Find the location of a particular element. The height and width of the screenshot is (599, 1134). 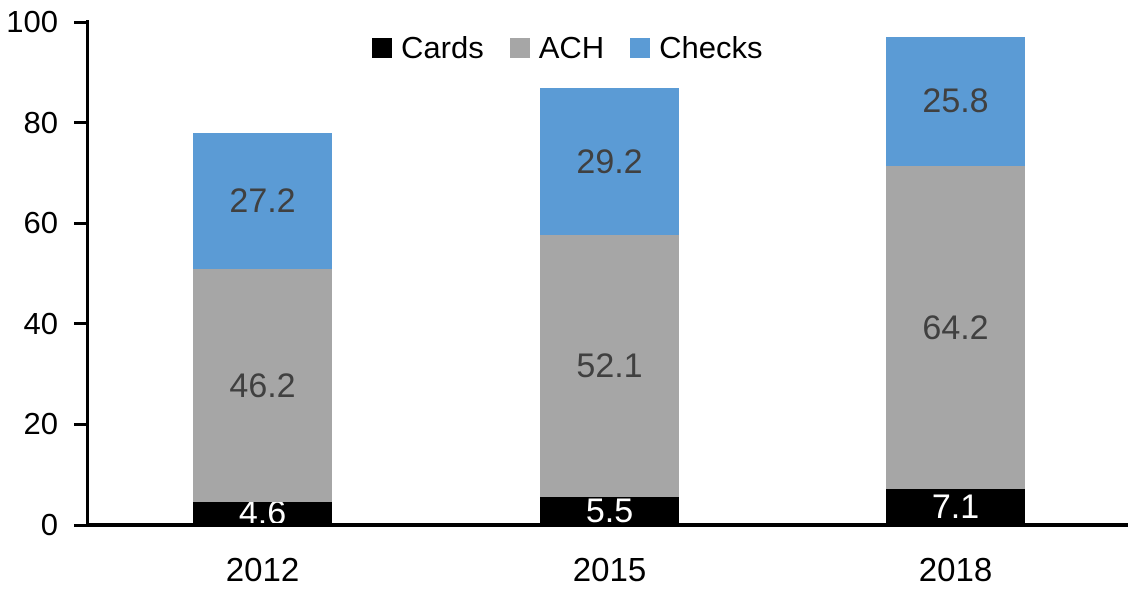

bar-segment-2015-checks: 29.2 is located at coordinates (609, 162).